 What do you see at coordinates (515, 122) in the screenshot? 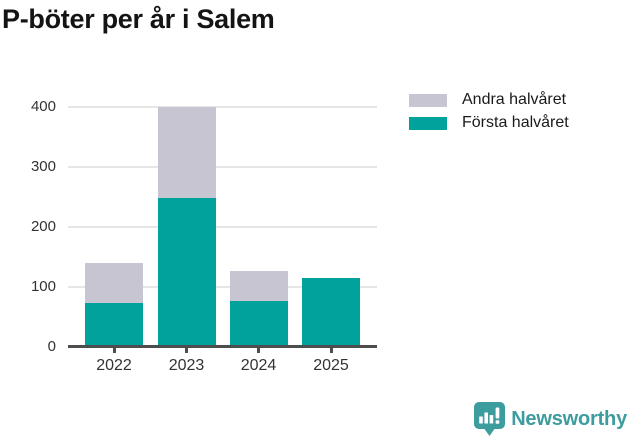
I see `legend-label: Första halvåret` at bounding box center [515, 122].